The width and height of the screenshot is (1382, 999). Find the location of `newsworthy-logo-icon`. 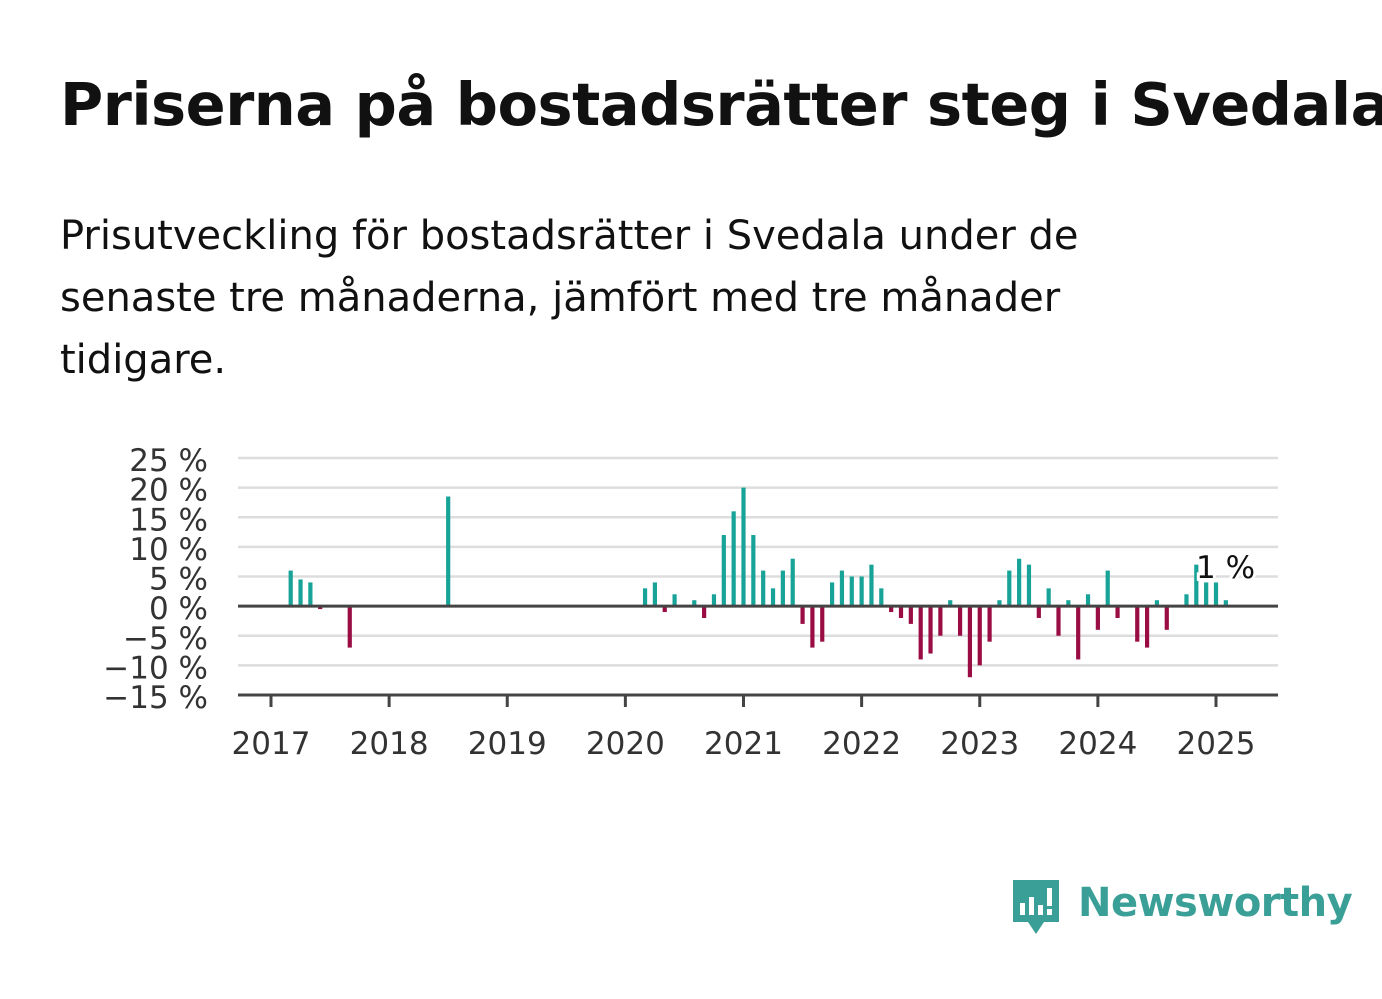

newsworthy-logo-icon is located at coordinates (1036, 907).